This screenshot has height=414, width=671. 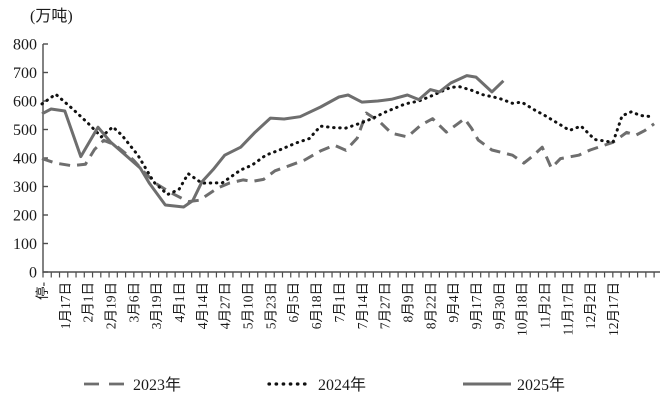 I want to click on y-axis-unit-label: (万吨), so click(x=51, y=16).